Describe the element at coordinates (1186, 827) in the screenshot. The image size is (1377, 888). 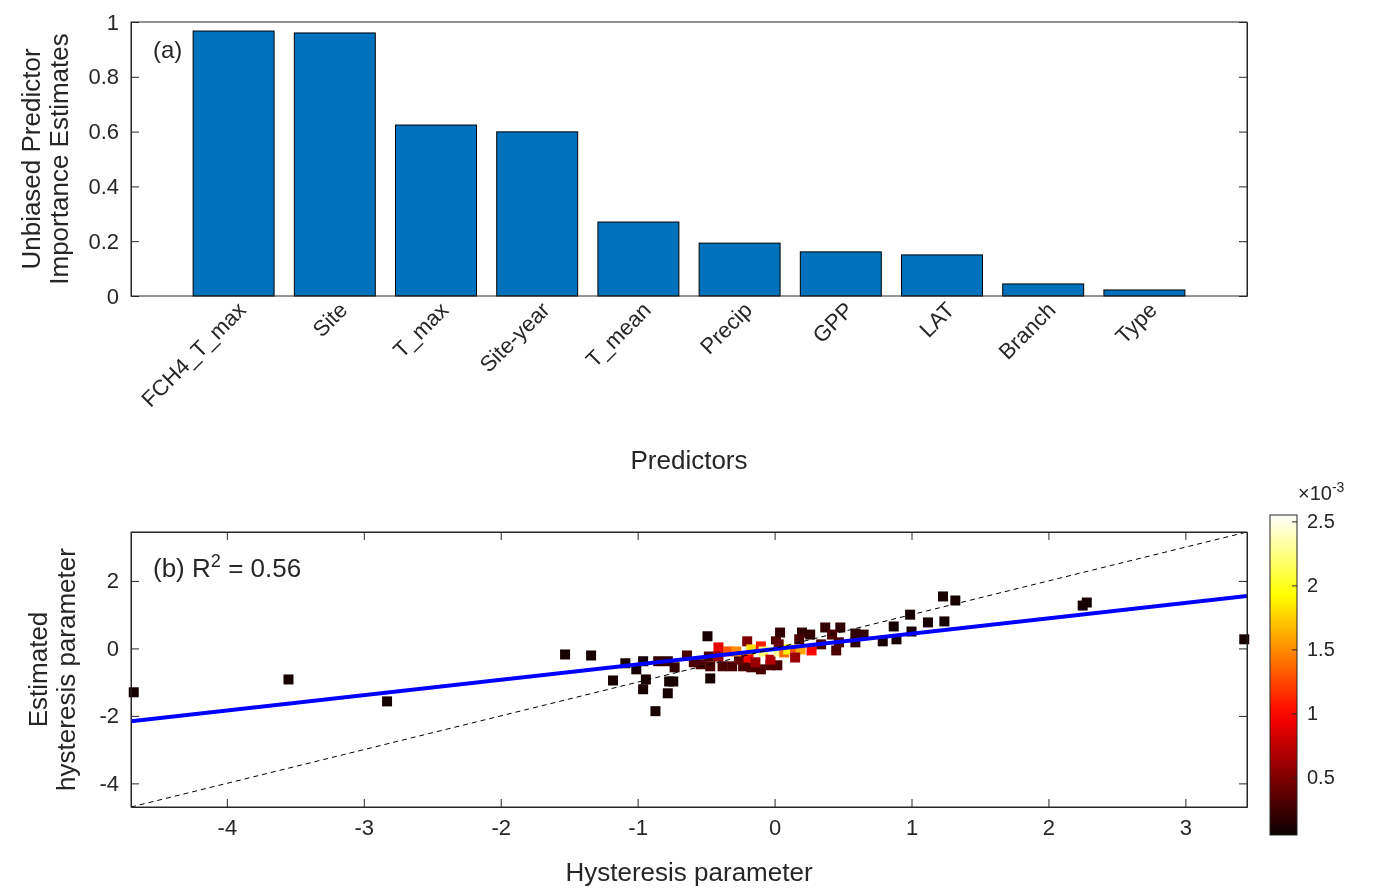
I see `x-tick-label: 3` at that location.